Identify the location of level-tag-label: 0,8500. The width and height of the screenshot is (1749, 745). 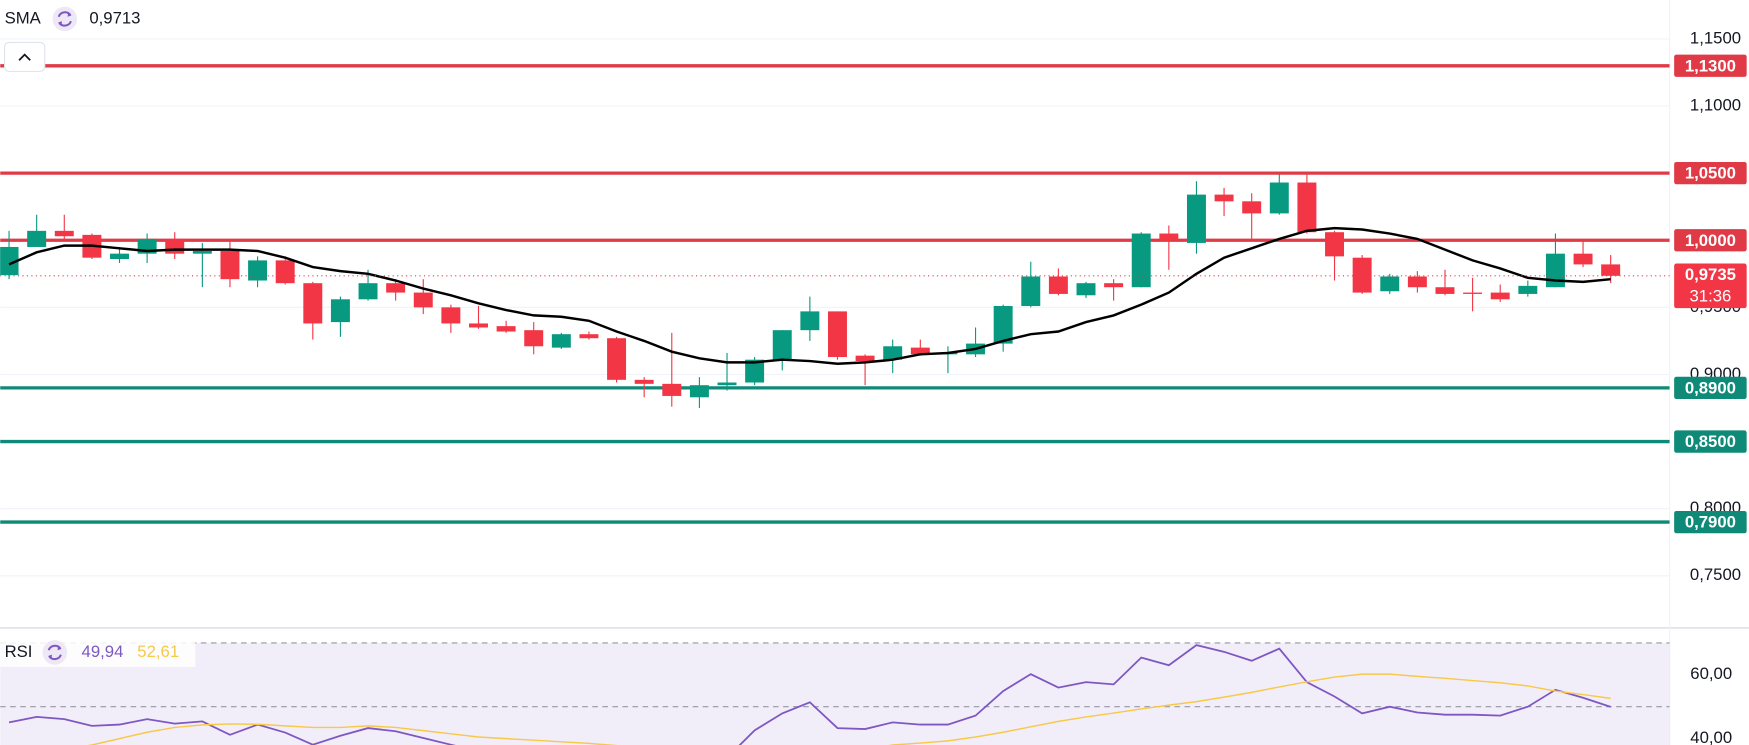
(1710, 441).